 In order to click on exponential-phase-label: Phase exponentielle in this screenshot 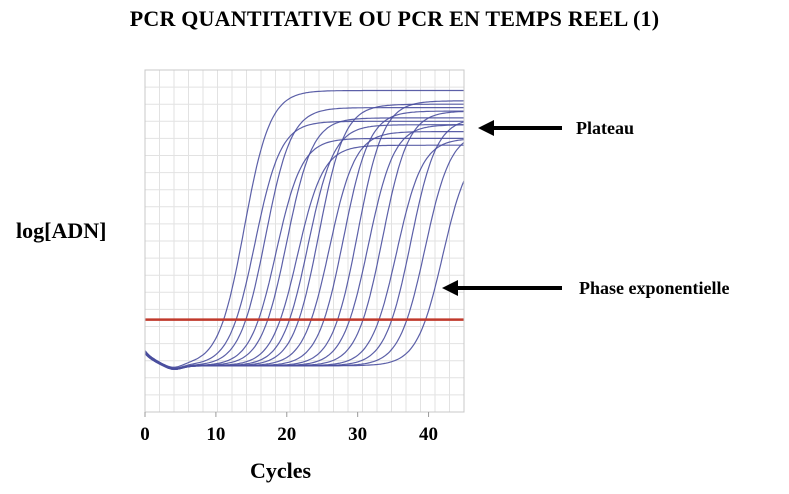, I will do `click(654, 288)`.